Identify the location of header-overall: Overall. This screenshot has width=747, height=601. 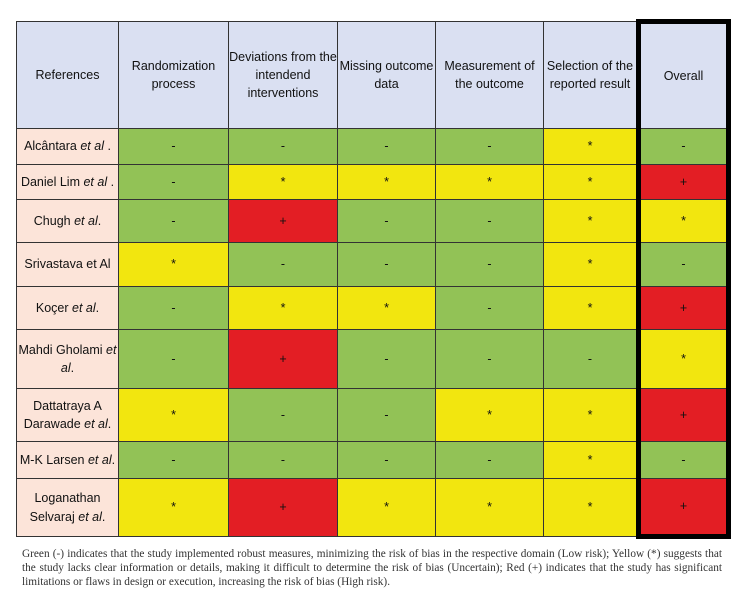
(683, 74).